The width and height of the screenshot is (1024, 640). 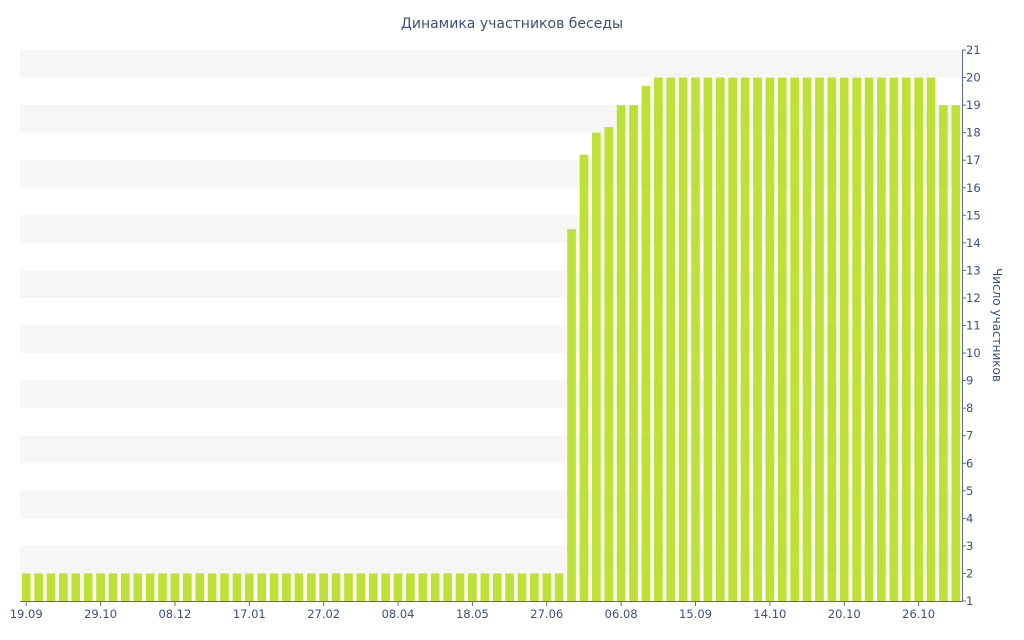 What do you see at coordinates (969, 573) in the screenshot?
I see `y-tick-label: 2` at bounding box center [969, 573].